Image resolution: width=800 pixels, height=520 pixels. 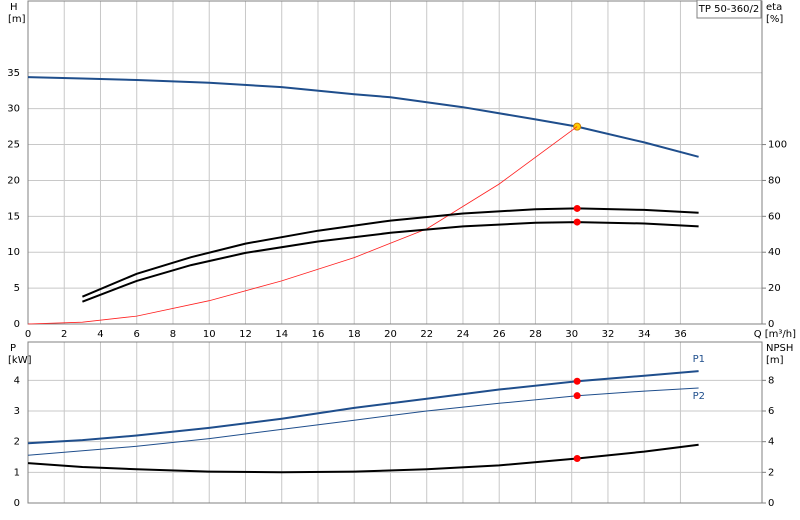 What do you see at coordinates (13, 252) in the screenshot?
I see `y-tick-label: 10` at bounding box center [13, 252].